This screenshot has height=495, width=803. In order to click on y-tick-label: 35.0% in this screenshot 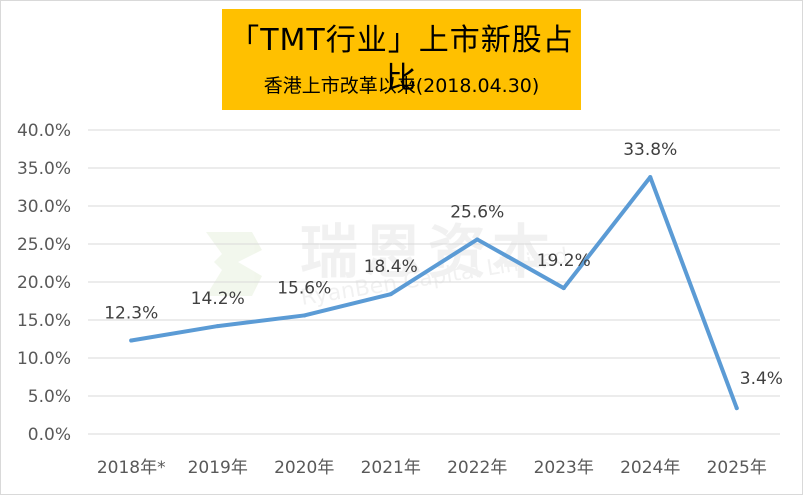, I will do `click(44, 169)`.